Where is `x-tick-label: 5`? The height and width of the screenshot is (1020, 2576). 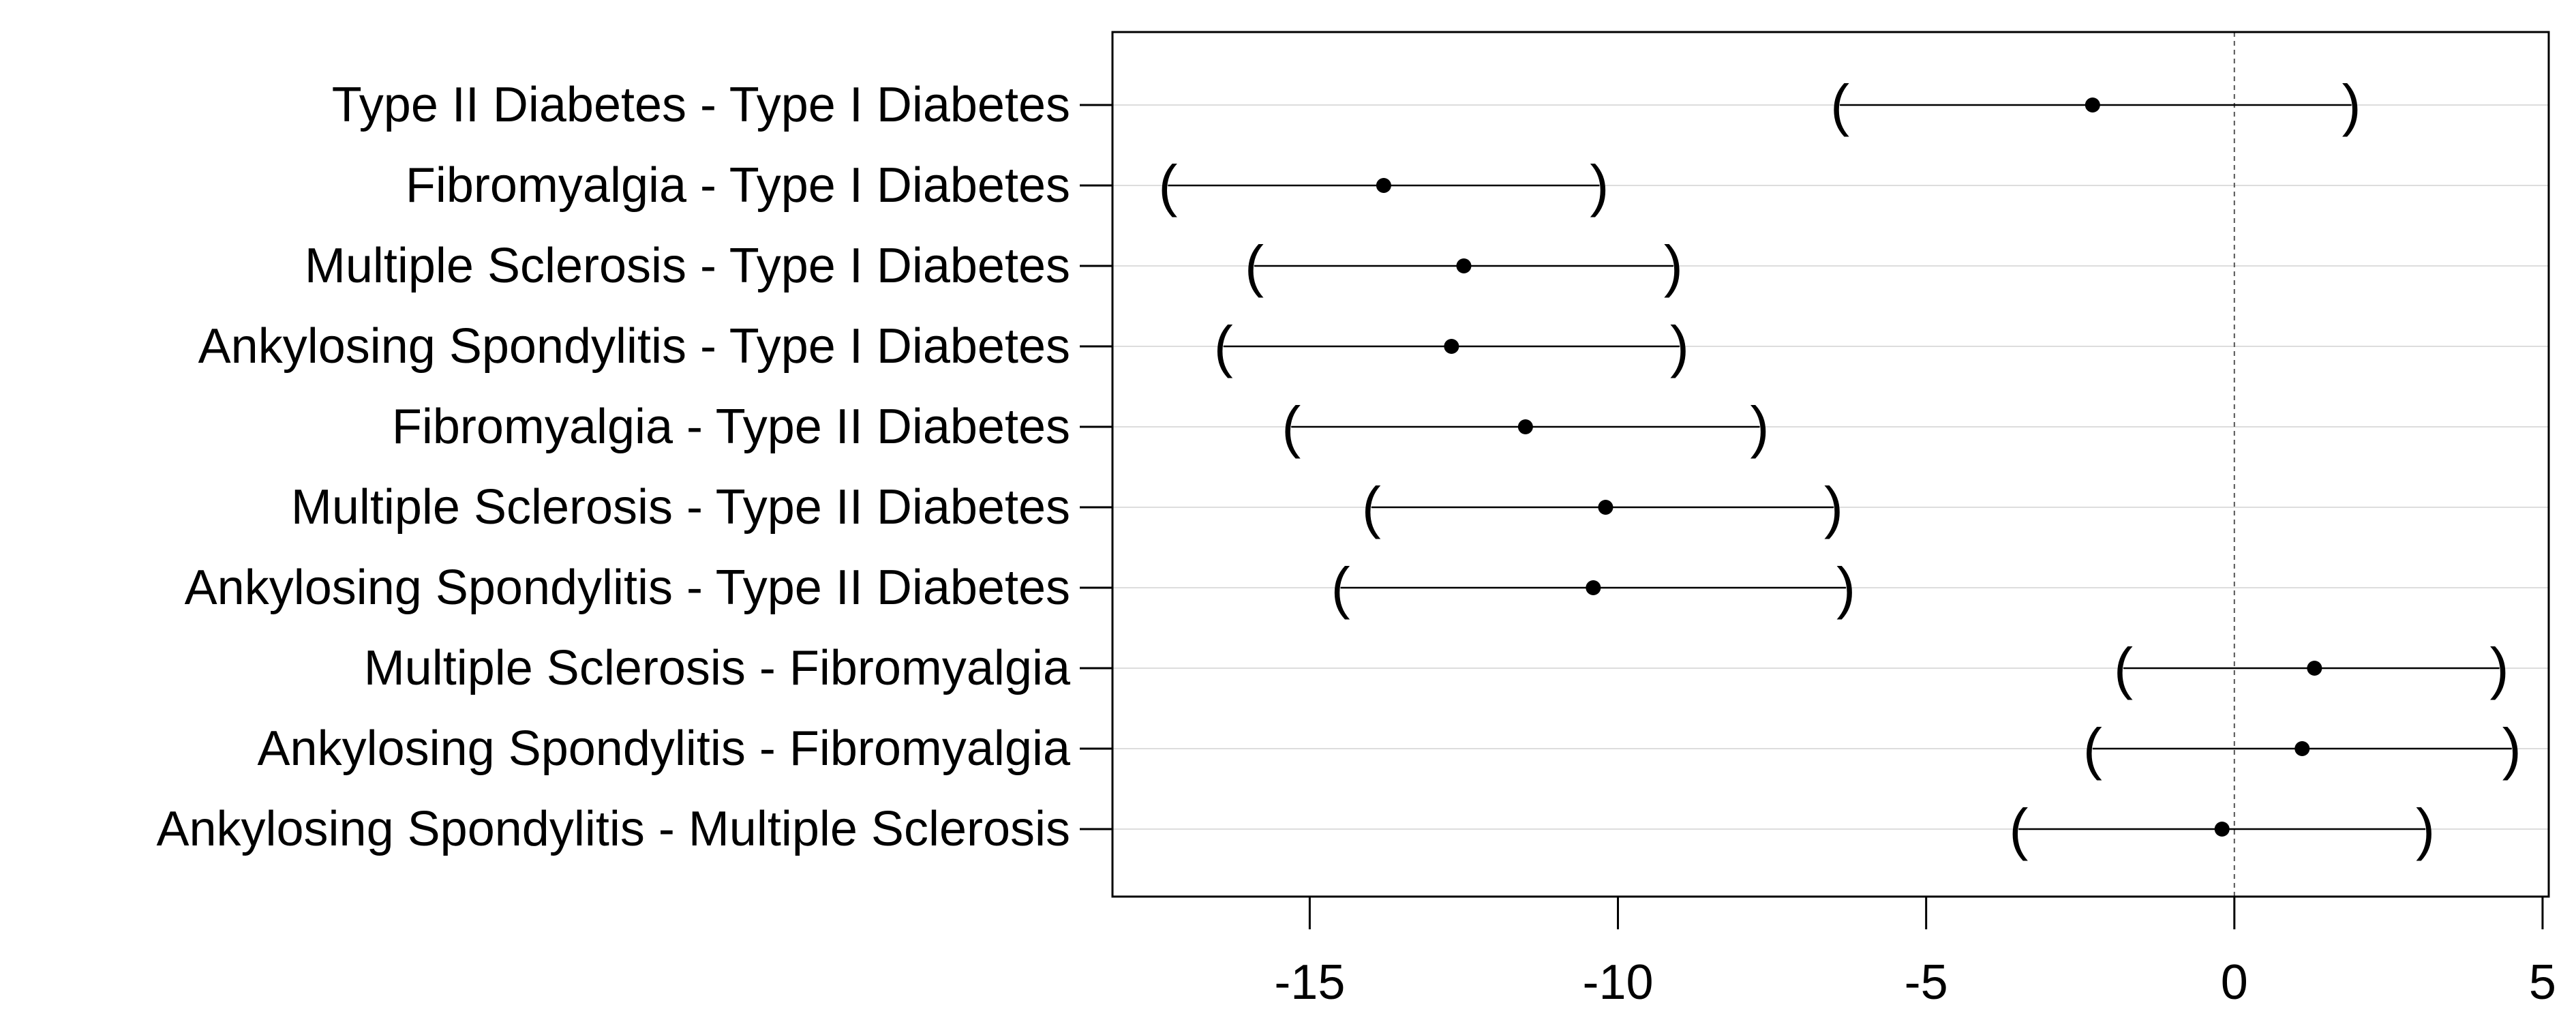
x-tick-label: 5 is located at coordinates (2542, 982).